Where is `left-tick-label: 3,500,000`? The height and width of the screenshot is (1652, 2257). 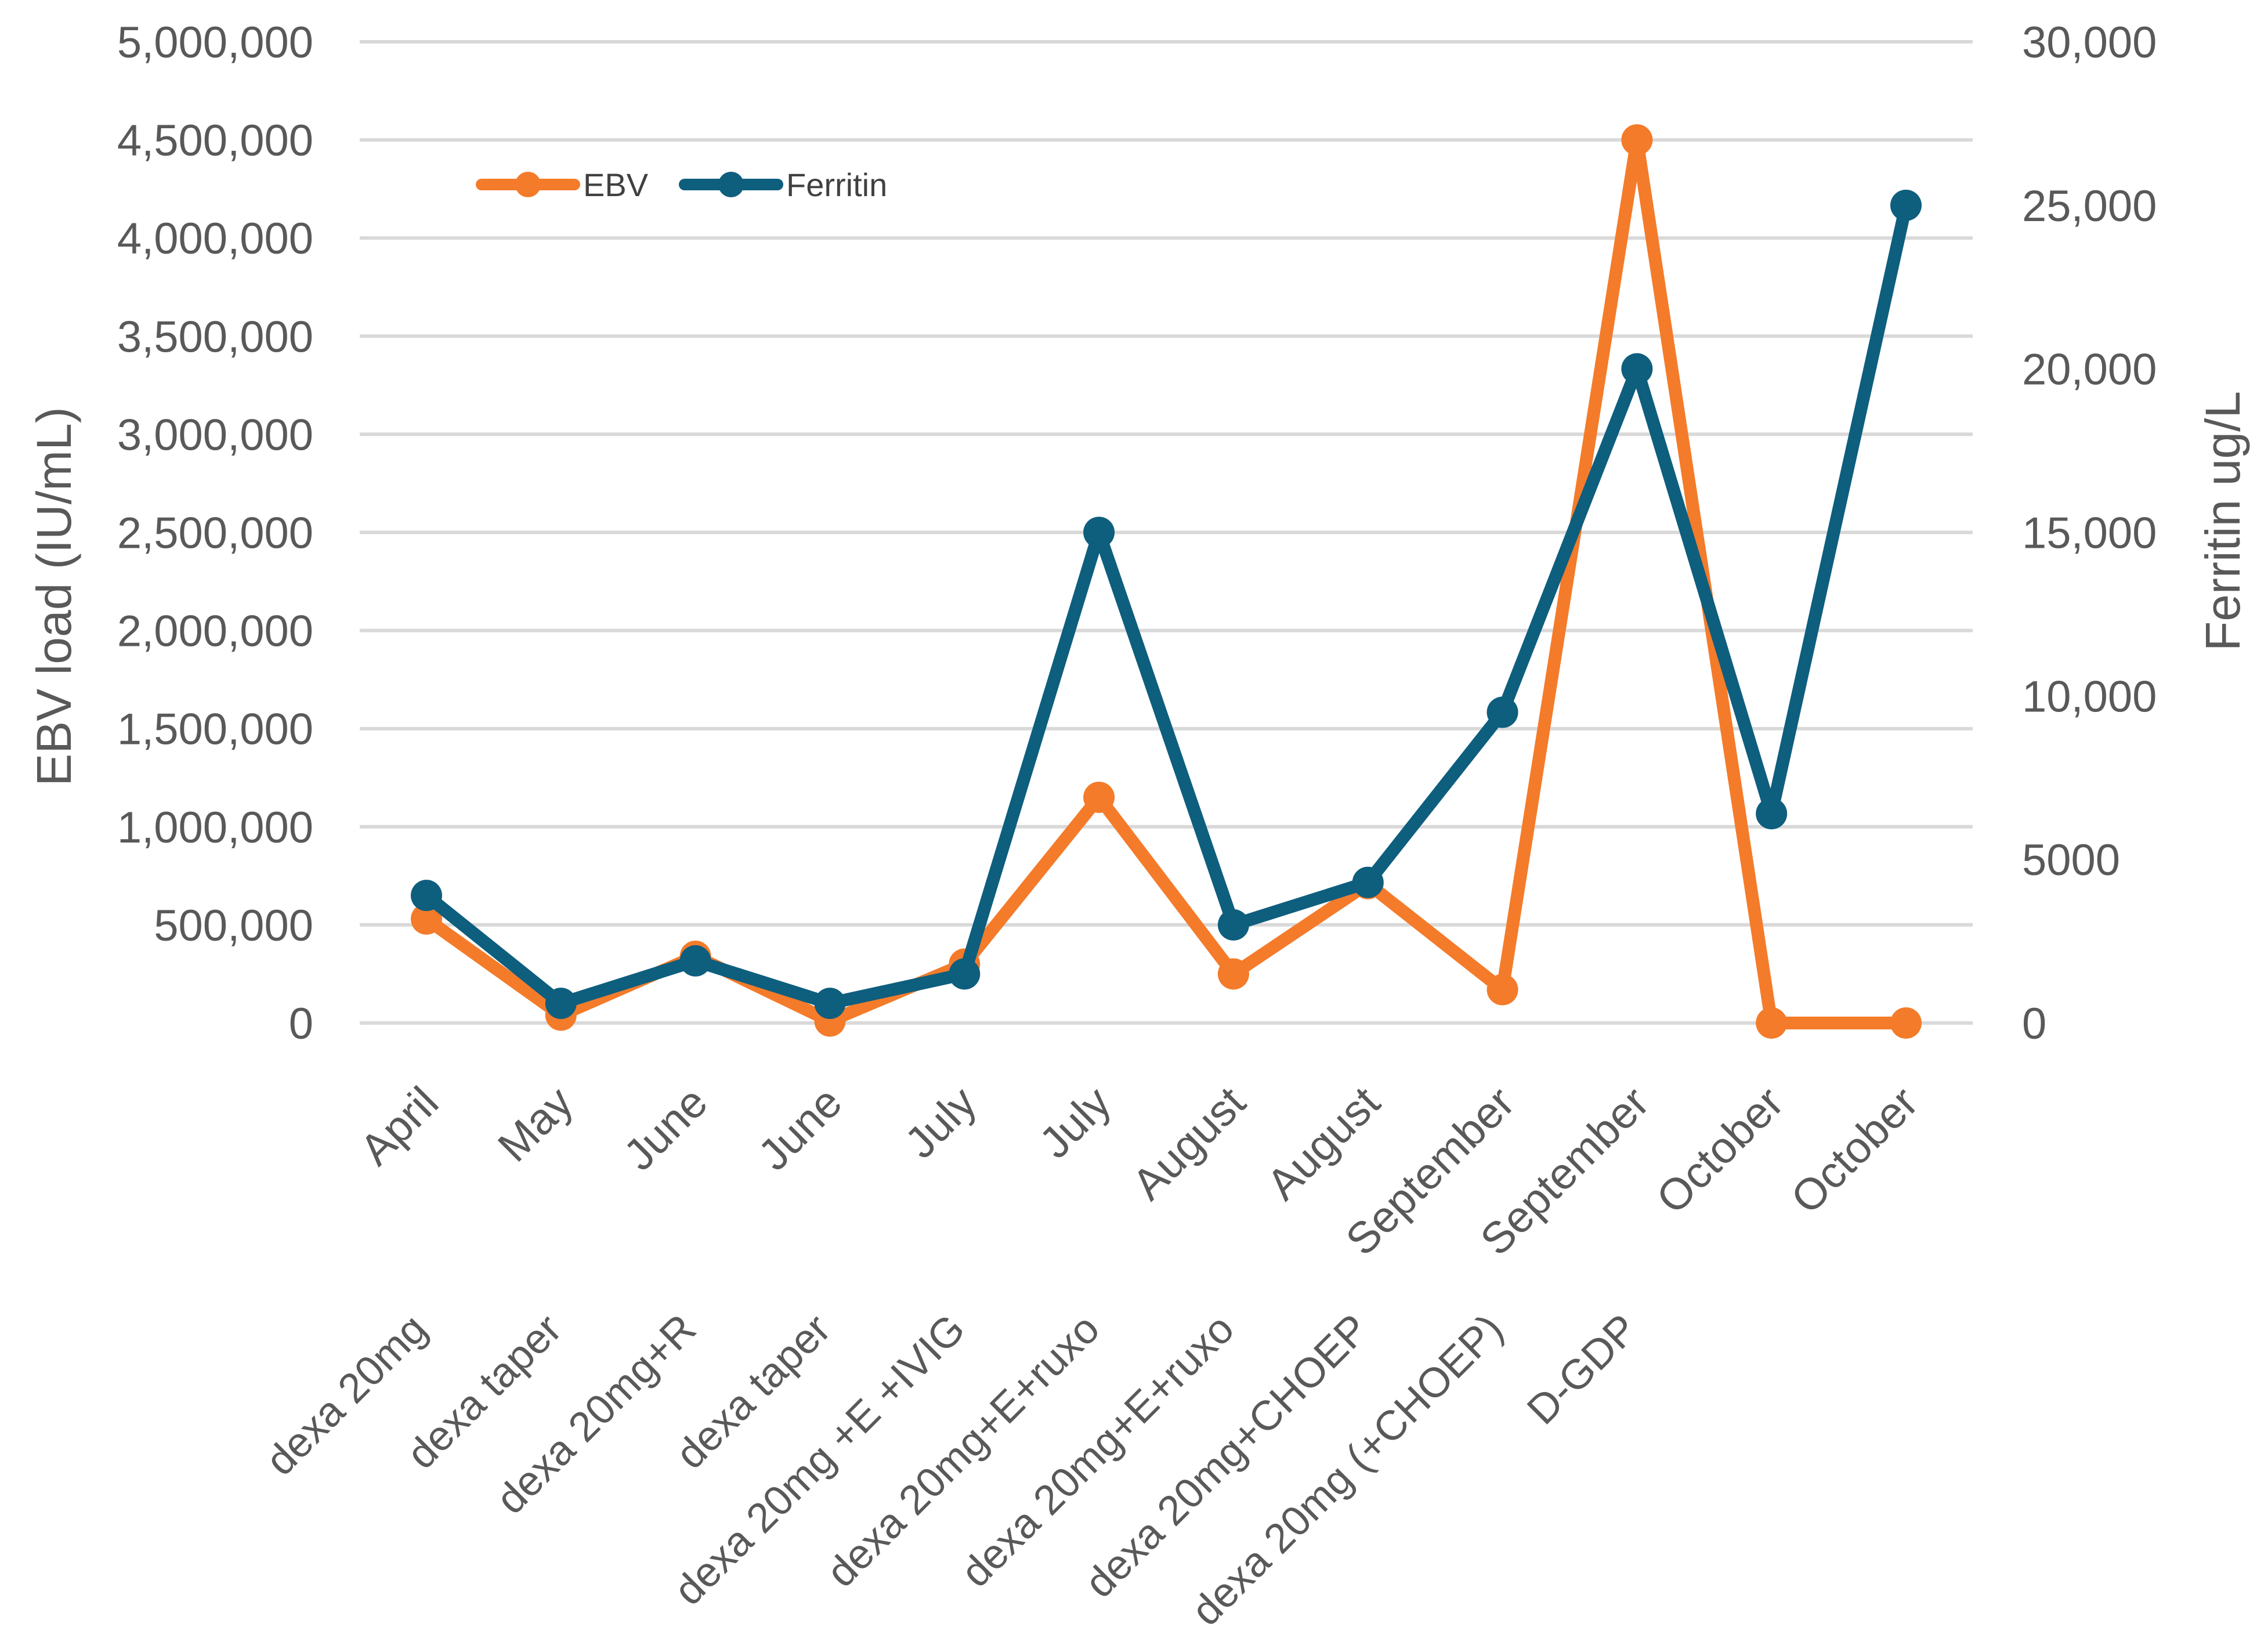
left-tick-label: 3,500,000 is located at coordinates (215, 337).